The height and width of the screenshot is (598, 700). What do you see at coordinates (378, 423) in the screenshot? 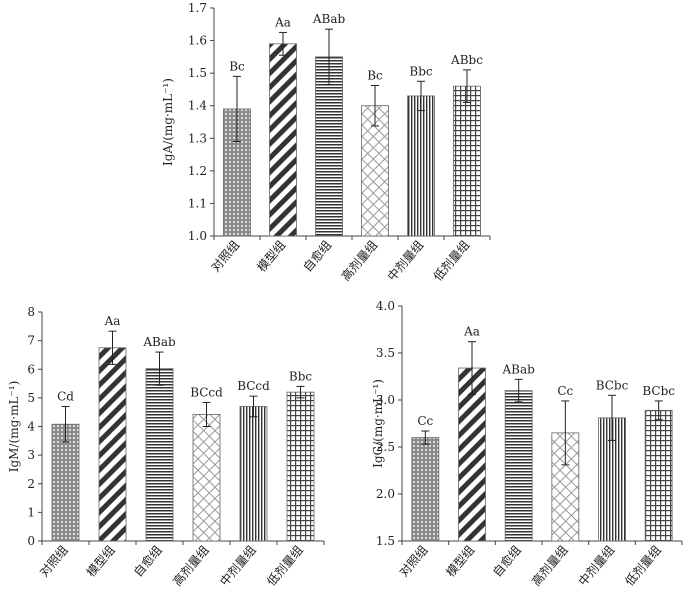
I see `y-axis-label: IgG/(mg·mL⁻¹)` at bounding box center [378, 423].